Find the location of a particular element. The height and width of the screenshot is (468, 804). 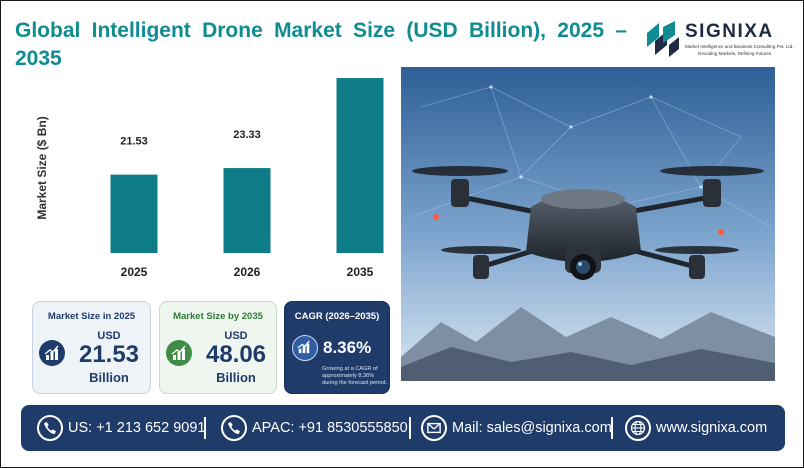

website-text: www.signixa.com is located at coordinates (712, 428).